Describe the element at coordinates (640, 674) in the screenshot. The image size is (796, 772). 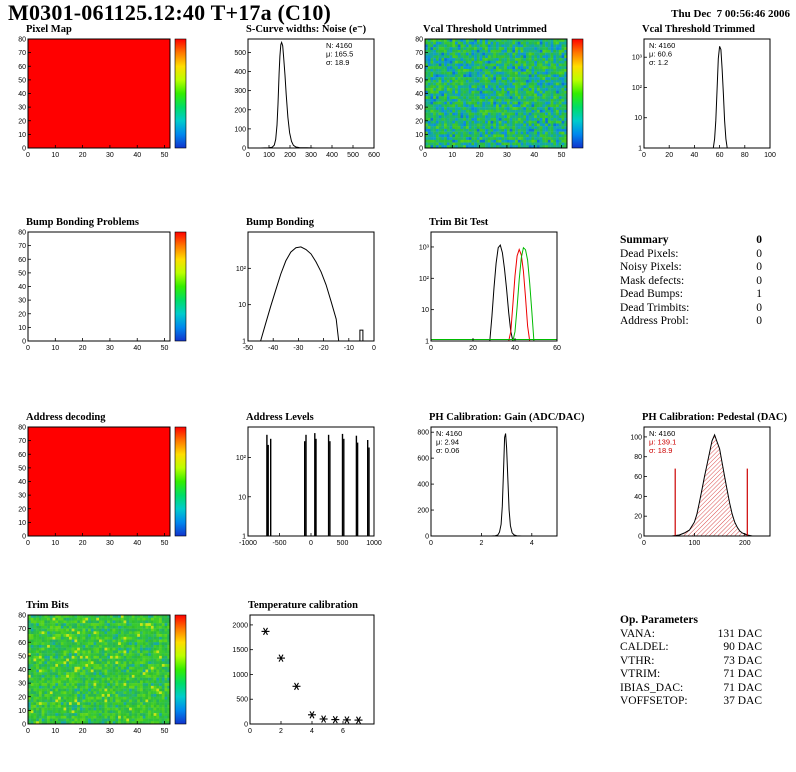
I see `op-parameter-label: VTRIM:` at that location.